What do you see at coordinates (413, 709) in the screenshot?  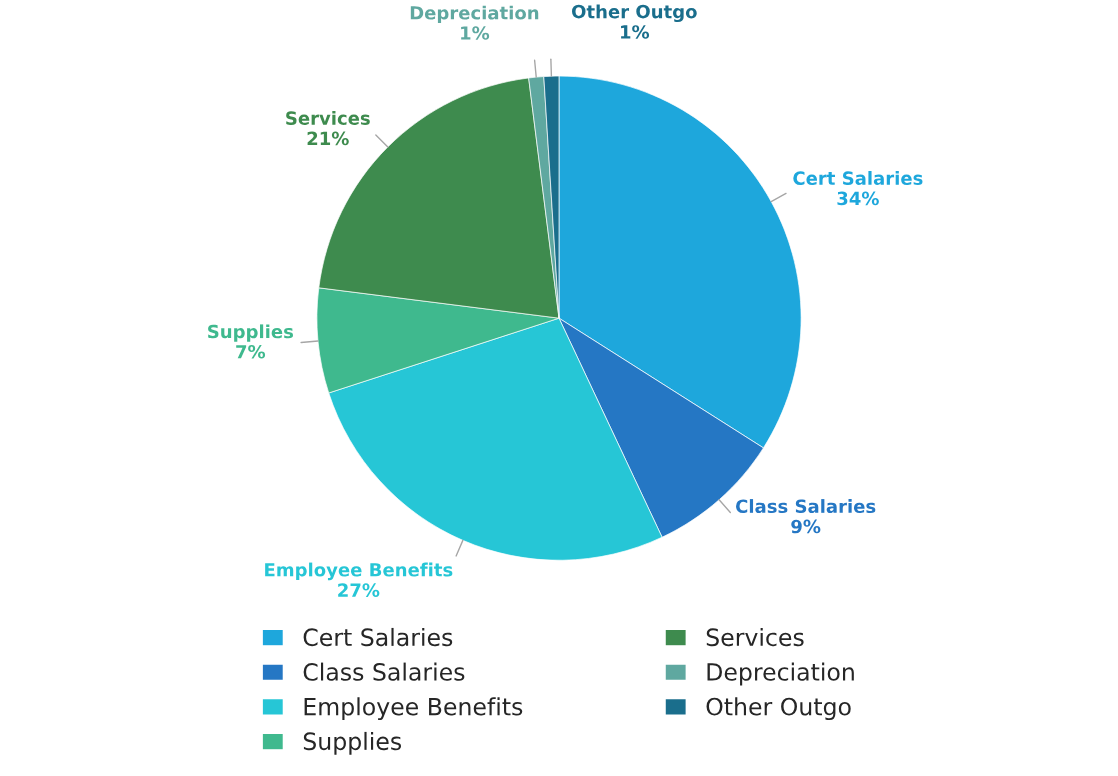 I see `legend-label: Employee Benefits` at bounding box center [413, 709].